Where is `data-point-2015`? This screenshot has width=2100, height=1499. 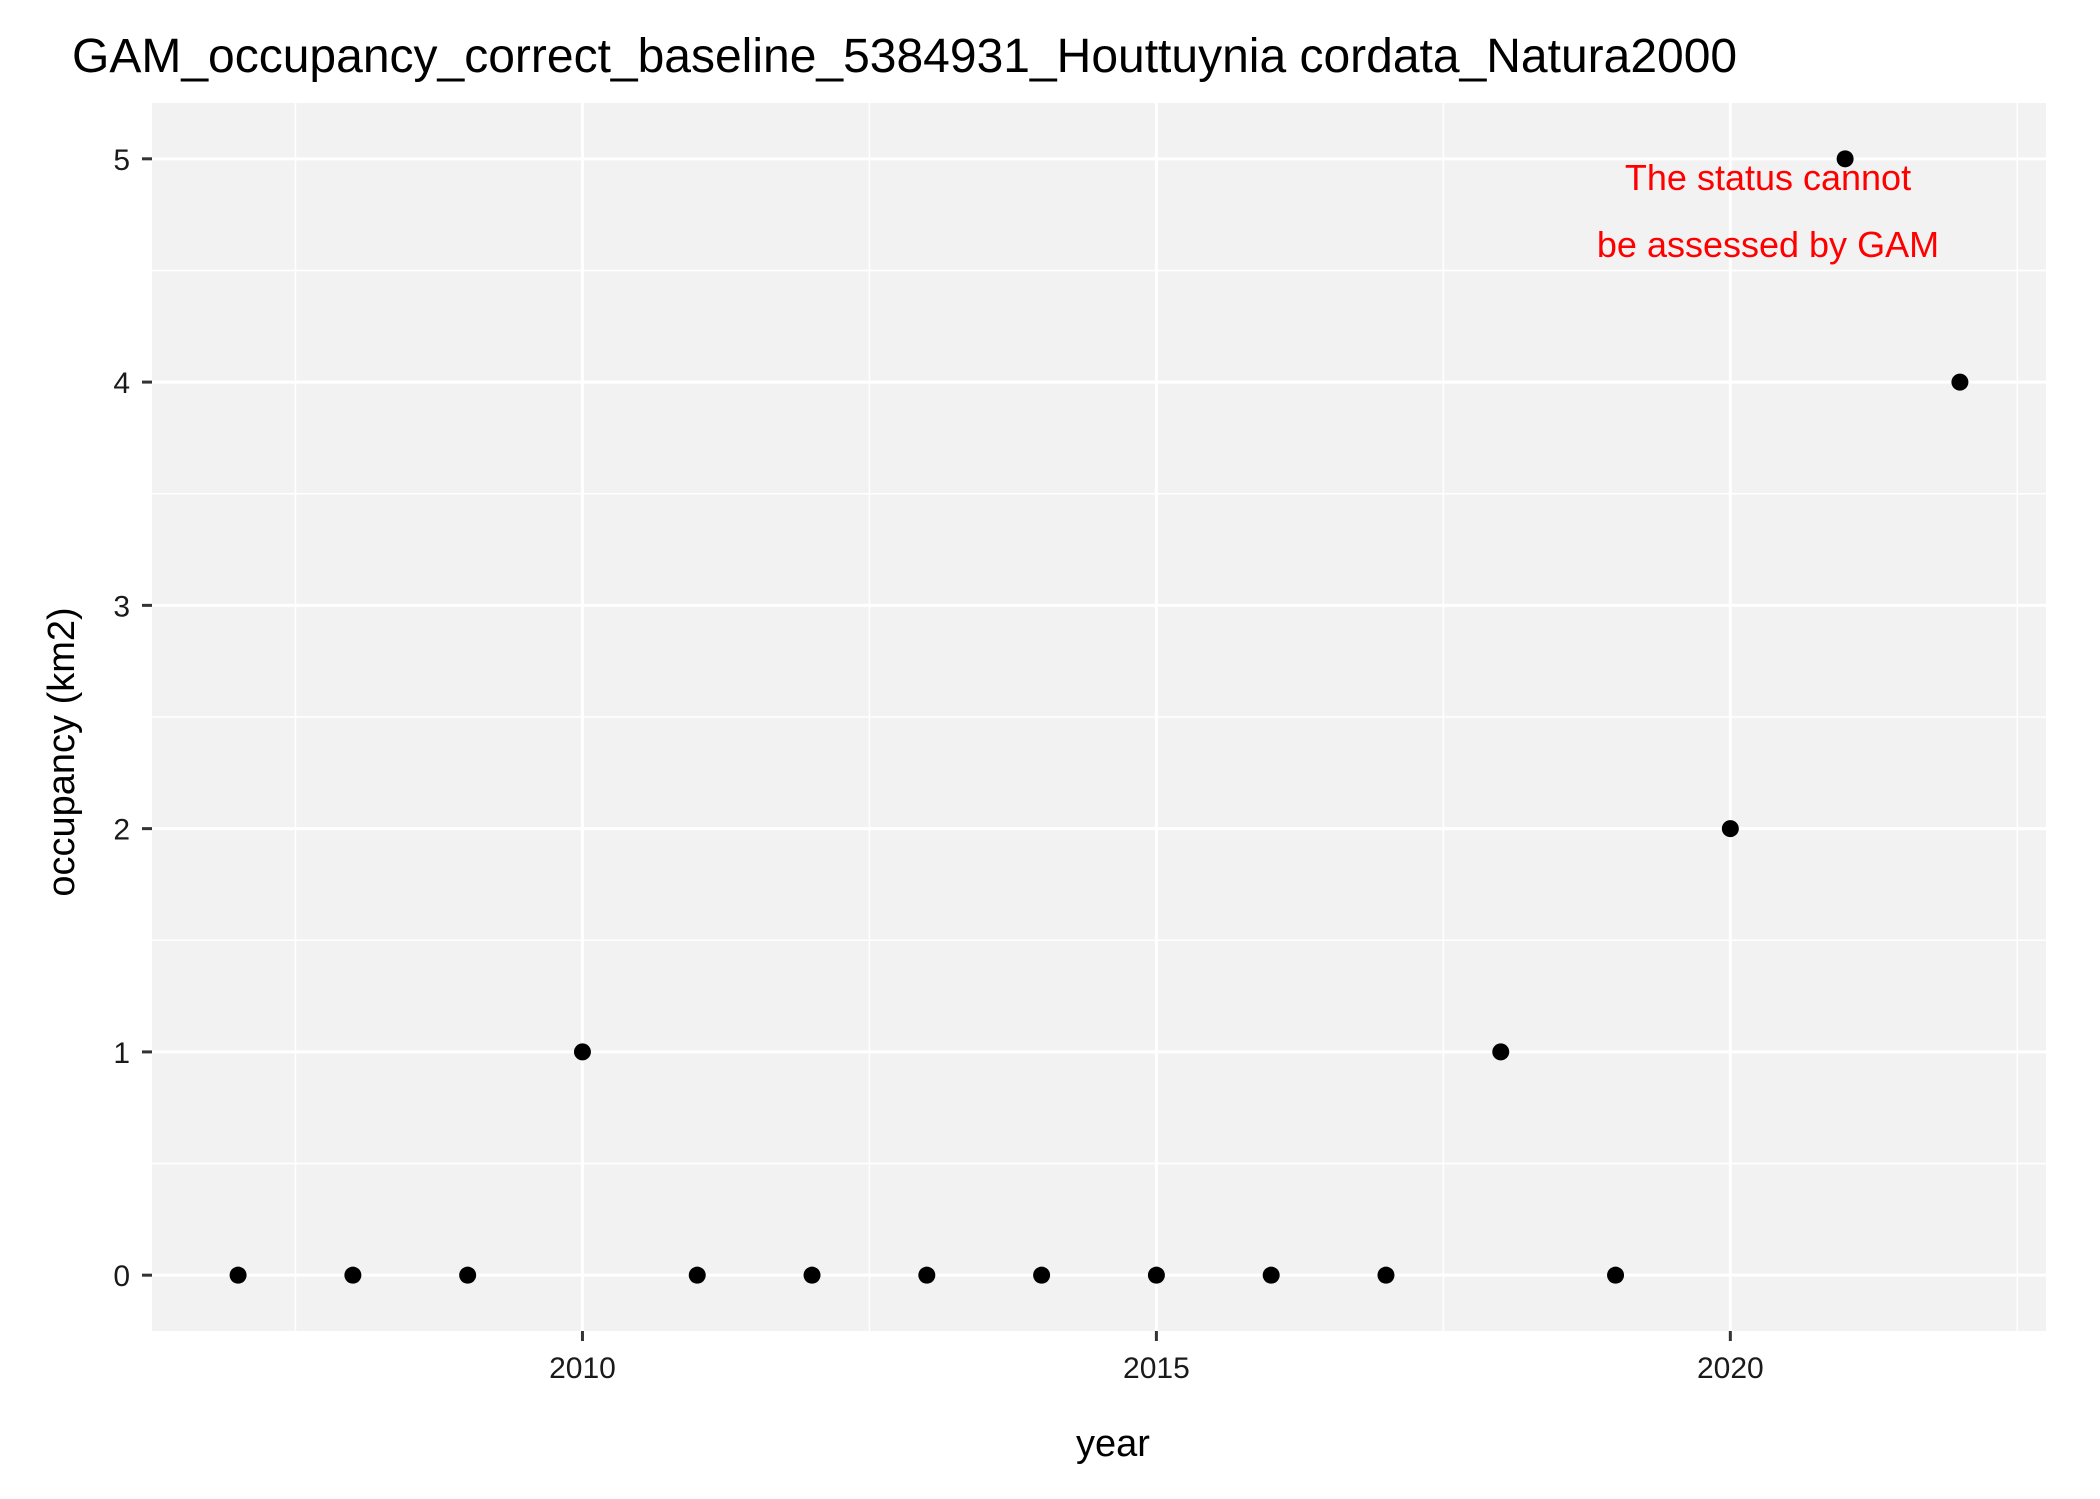
data-point-2015 is located at coordinates (1156, 1275).